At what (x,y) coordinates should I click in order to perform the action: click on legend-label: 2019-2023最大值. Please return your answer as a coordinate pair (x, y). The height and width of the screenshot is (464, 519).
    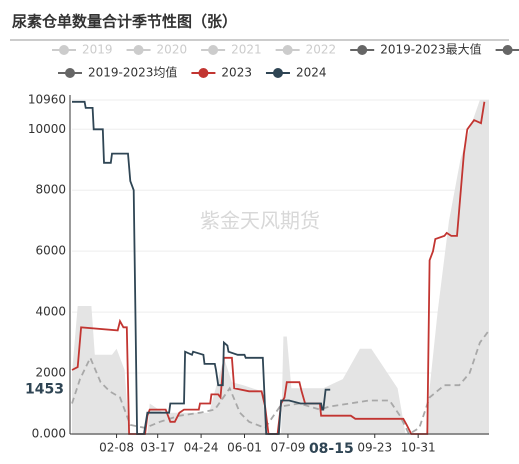
    Looking at the image, I should click on (430, 49).